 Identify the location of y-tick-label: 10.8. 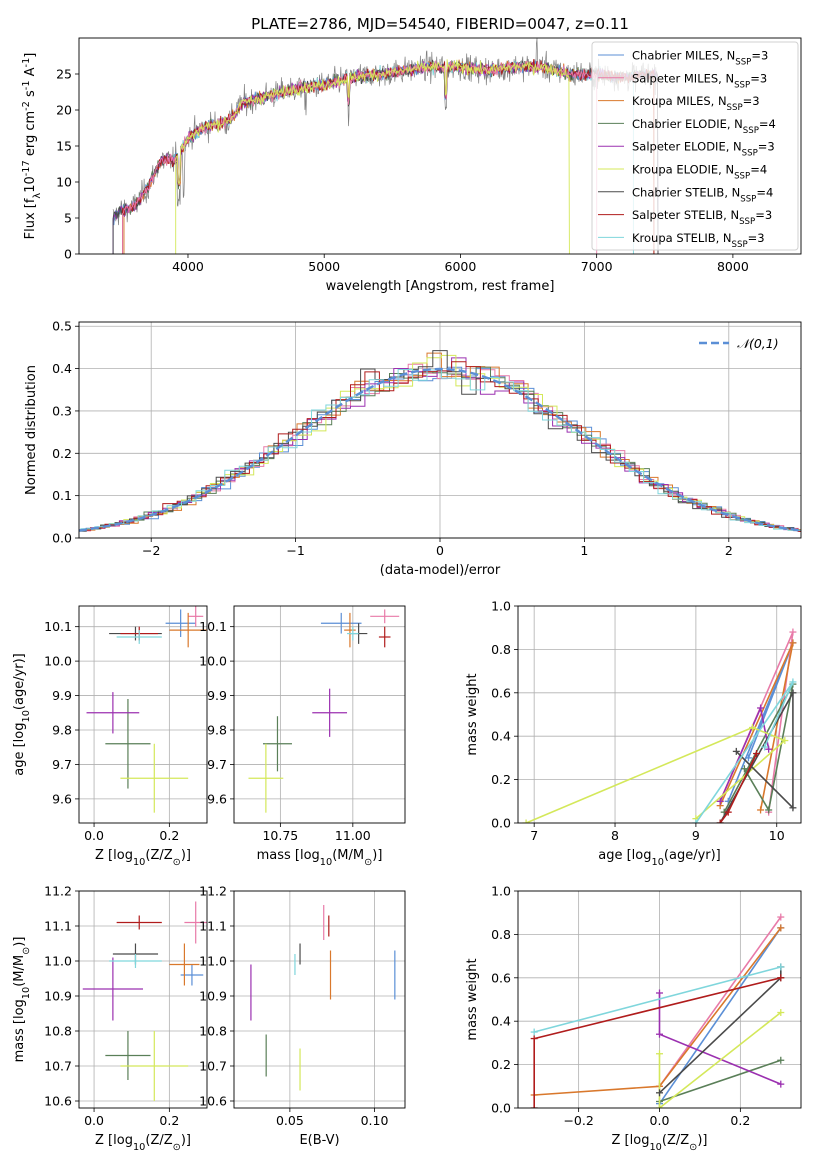
(58, 1031).